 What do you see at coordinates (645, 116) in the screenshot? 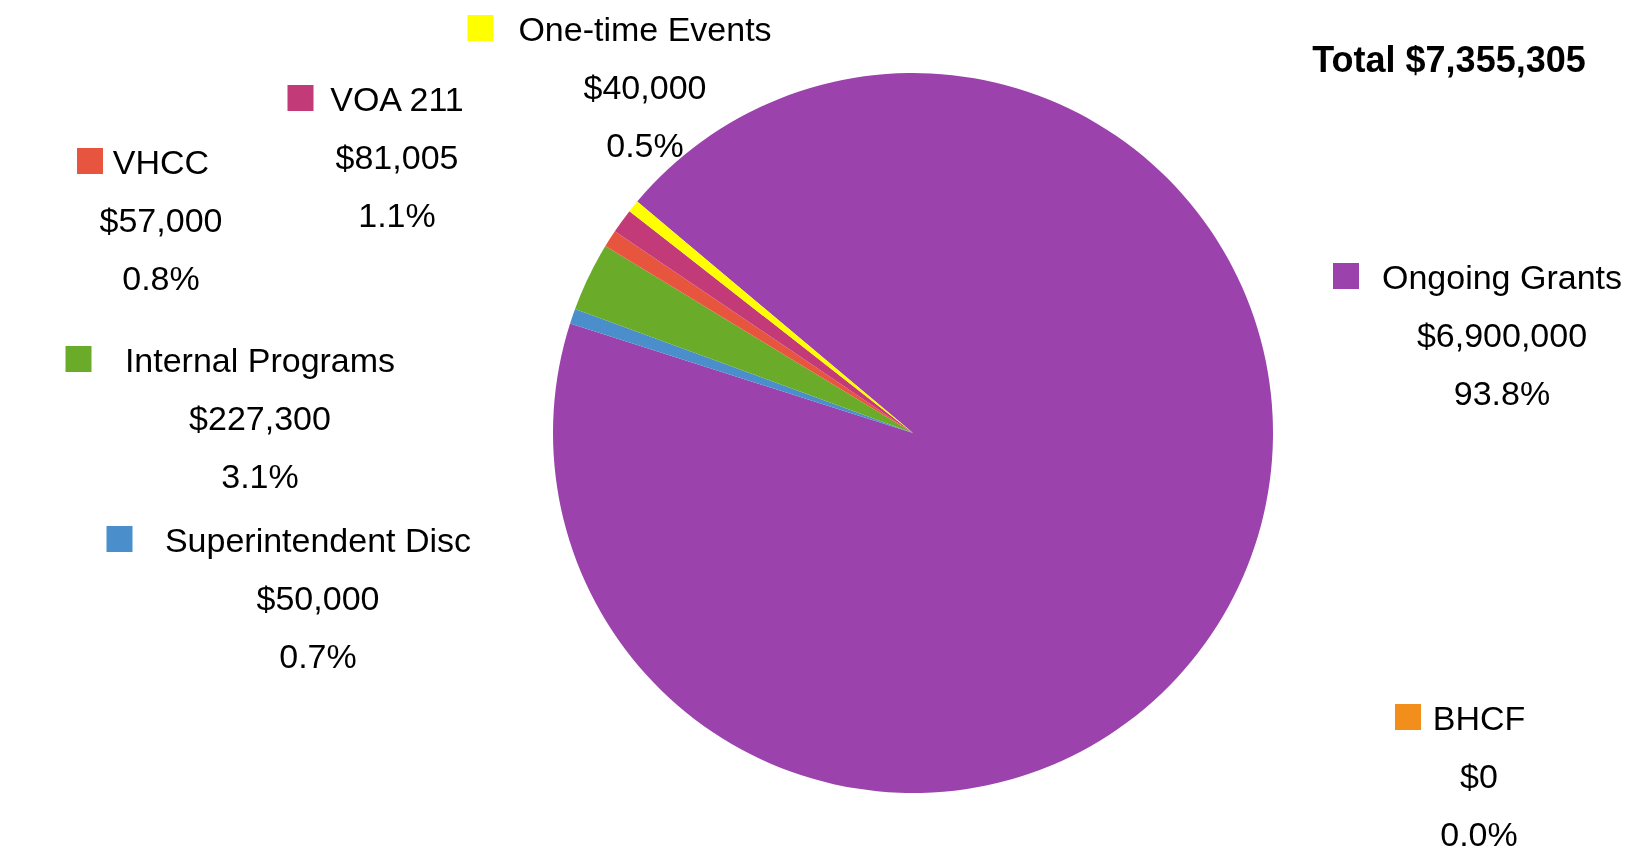
I see `data-label: $40,000 0.5%` at bounding box center [645, 116].